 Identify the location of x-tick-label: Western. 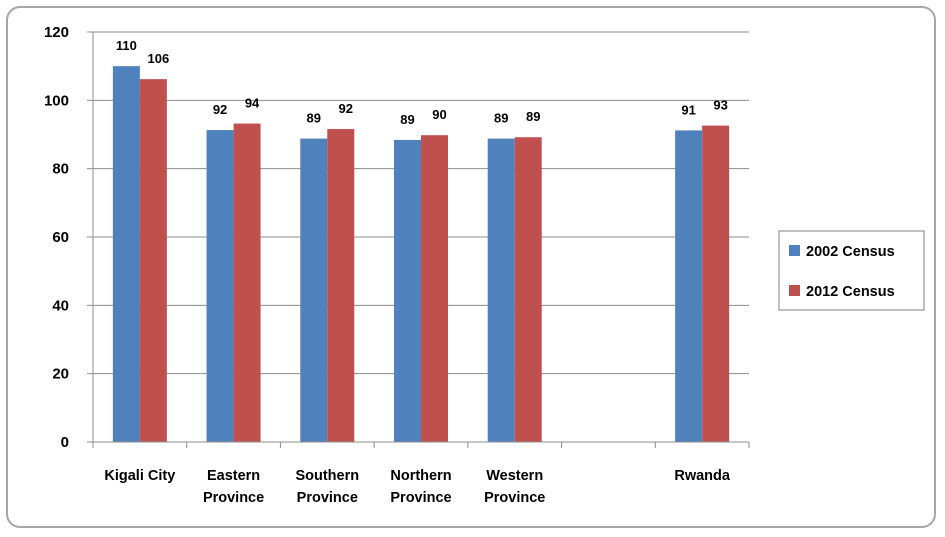
(514, 476).